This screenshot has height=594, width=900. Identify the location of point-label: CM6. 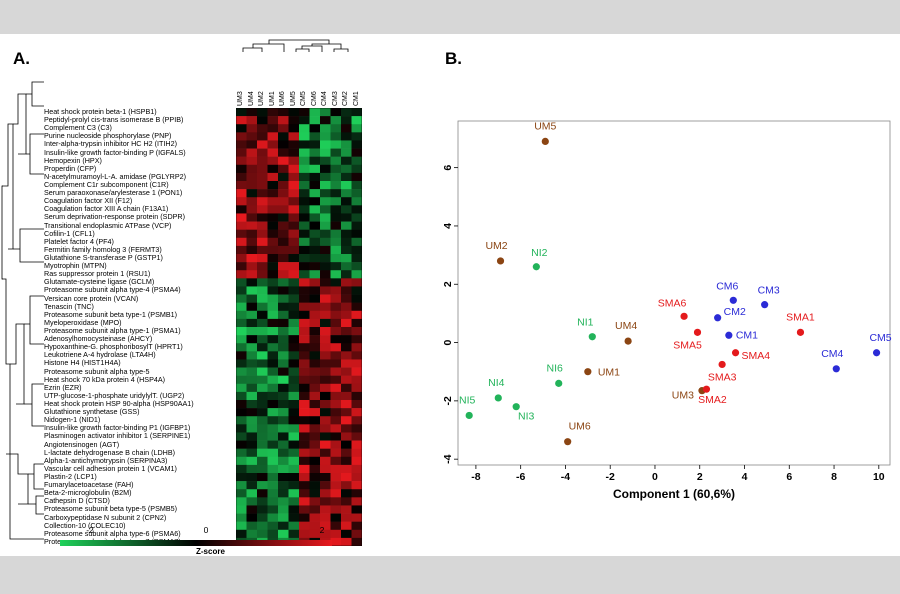
(727, 286).